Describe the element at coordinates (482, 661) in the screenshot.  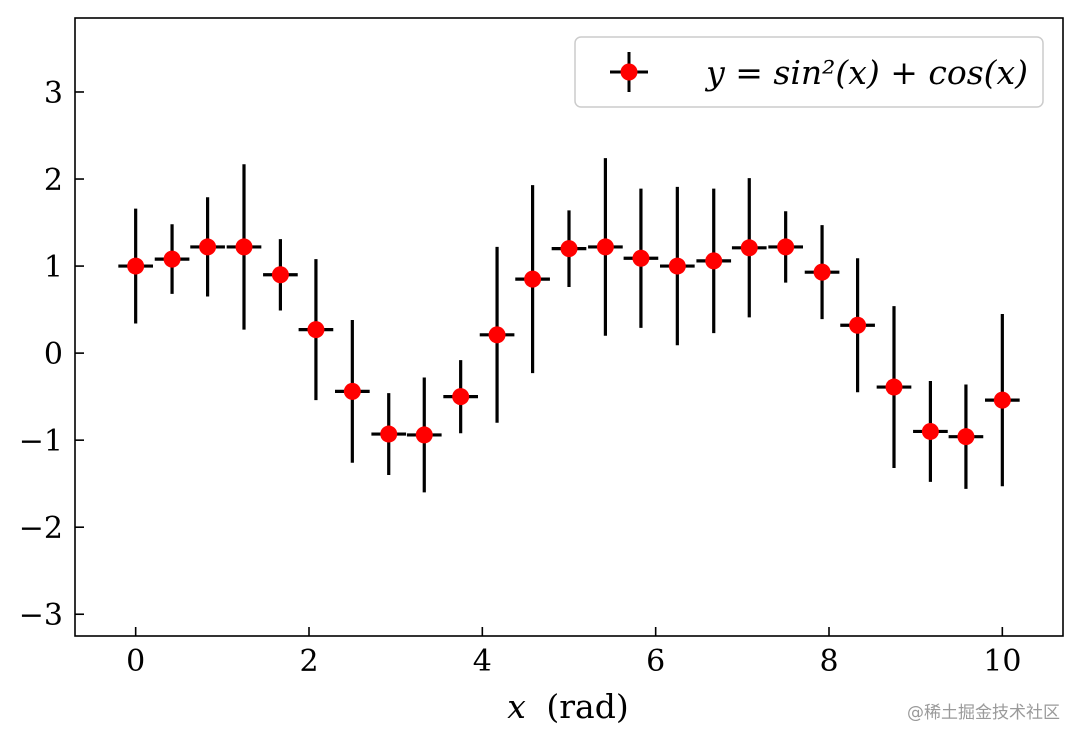
I see `x-tick-label-2: 4` at that location.